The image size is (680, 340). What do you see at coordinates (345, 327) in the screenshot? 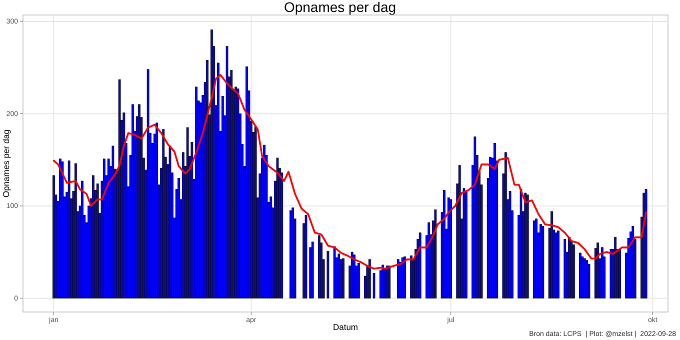
I see `x-axis-title: Datum` at bounding box center [345, 327].